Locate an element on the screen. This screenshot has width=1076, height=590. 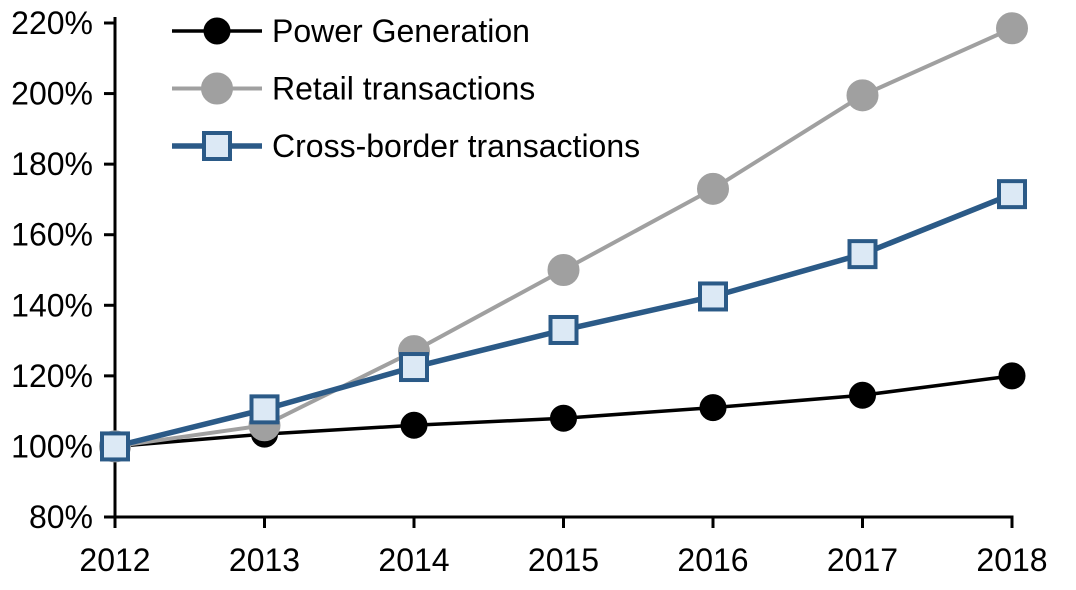
legend-label-power-generation: Power Generation is located at coordinates (401, 31).